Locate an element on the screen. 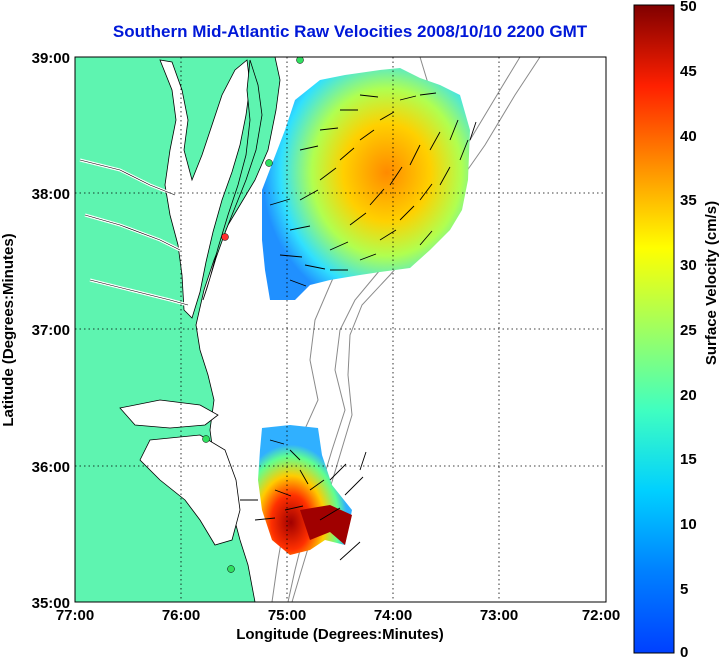  x-tick-label: 77:00 is located at coordinates (75, 615).